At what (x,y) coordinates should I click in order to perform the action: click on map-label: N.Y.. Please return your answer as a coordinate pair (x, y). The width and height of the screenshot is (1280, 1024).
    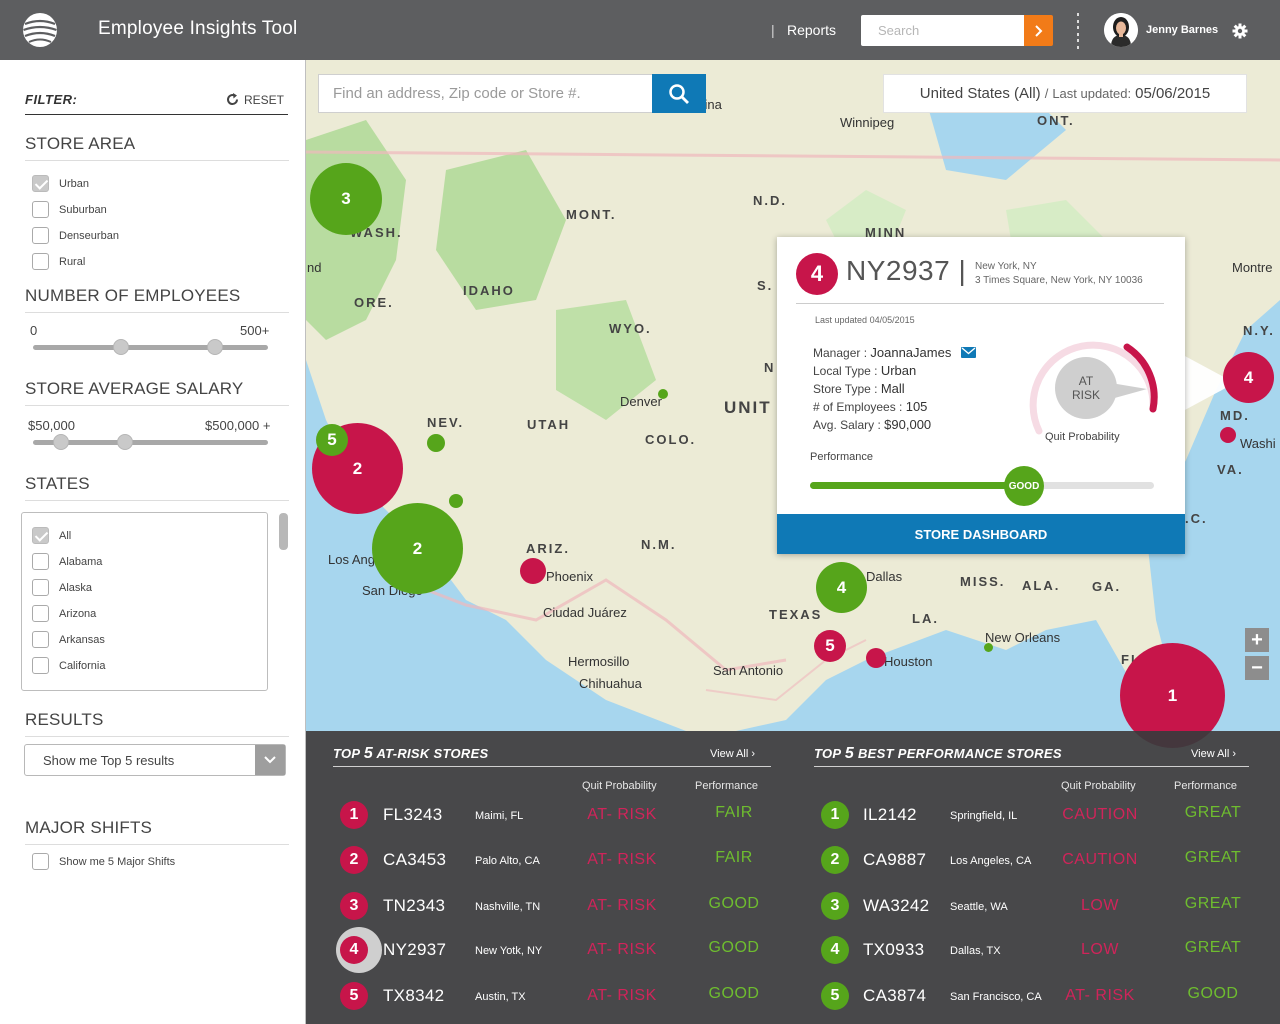
    Looking at the image, I should click on (1259, 330).